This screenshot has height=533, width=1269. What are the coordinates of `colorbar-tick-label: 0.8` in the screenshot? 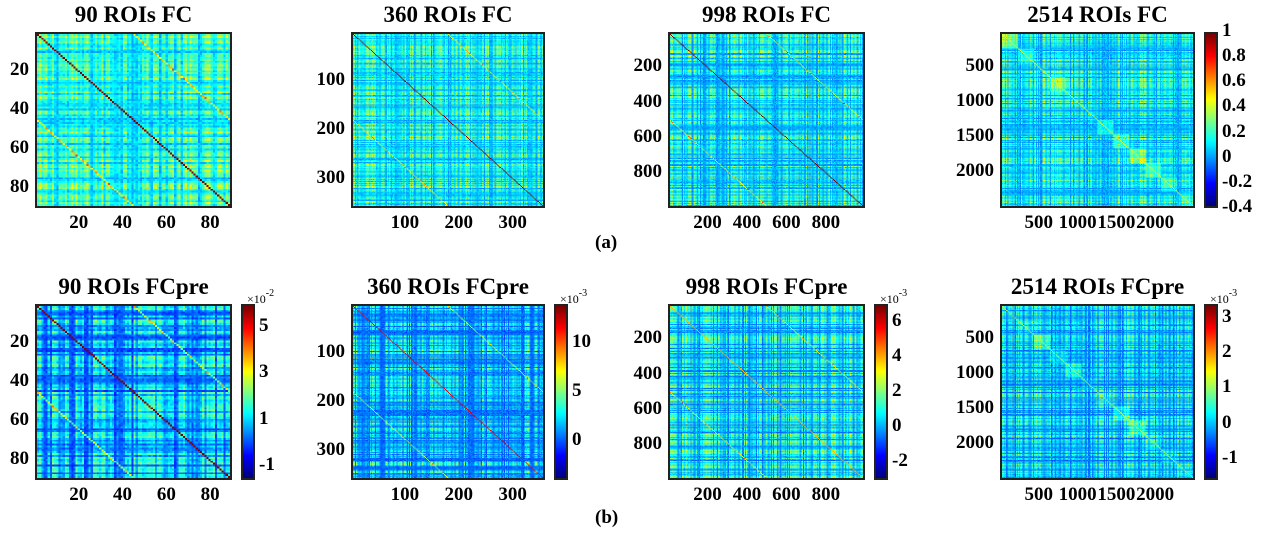 It's located at (1234, 56).